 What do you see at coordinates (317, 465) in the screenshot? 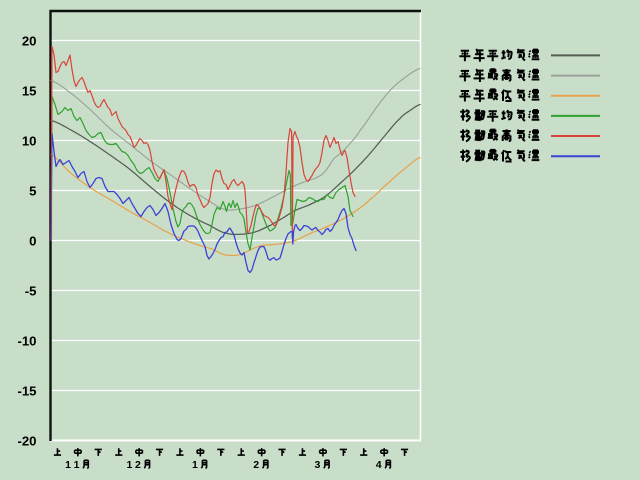
I see `svg-text: 3` at bounding box center [317, 465].